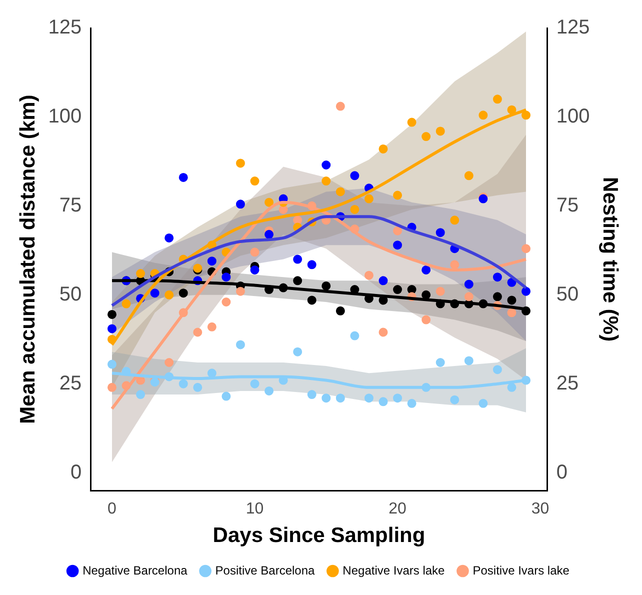  Describe the element at coordinates (255, 509) in the screenshot. I see `x-tick-label: 10` at that location.